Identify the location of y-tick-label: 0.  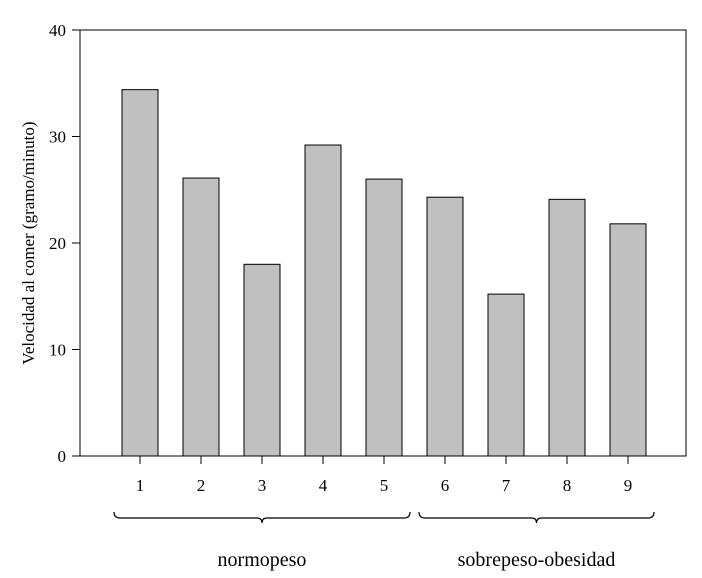
(62, 456).